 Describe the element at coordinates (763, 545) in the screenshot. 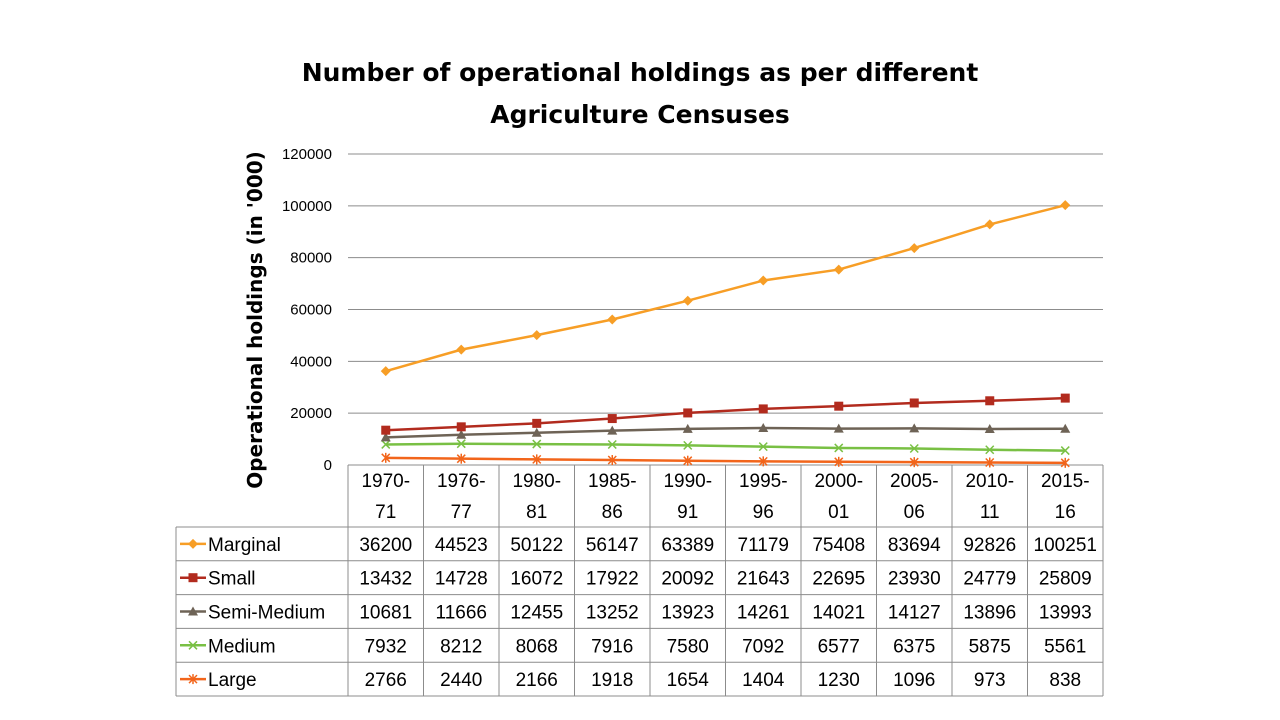

I see `table-cell-value: 71179` at that location.